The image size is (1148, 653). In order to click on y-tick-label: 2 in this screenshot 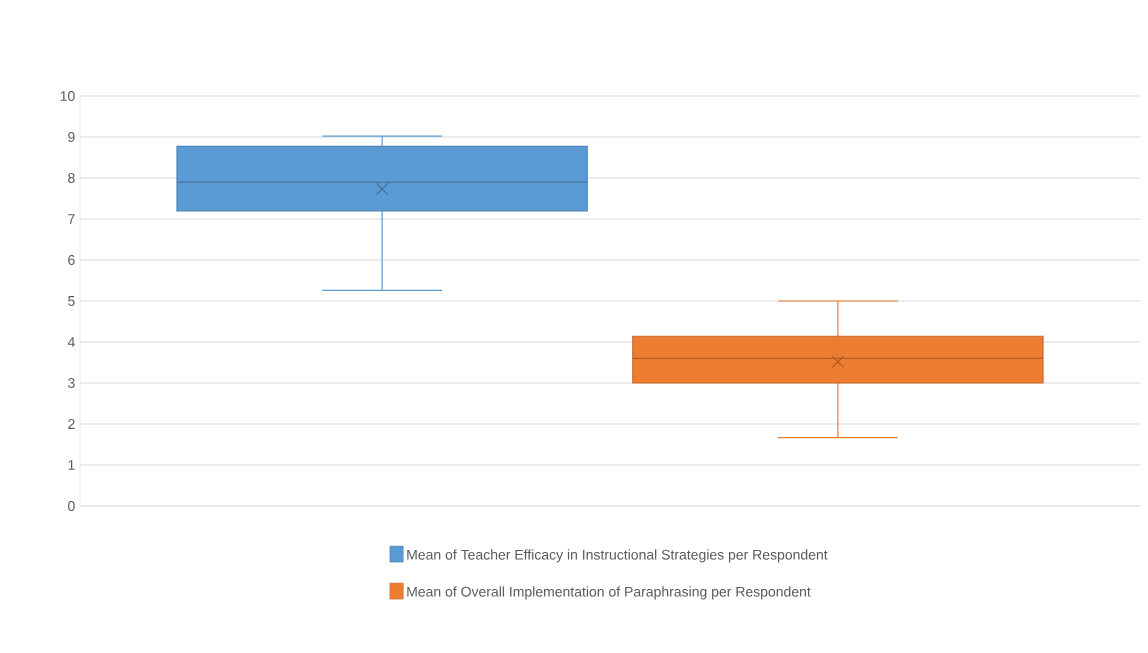, I will do `click(71, 423)`.